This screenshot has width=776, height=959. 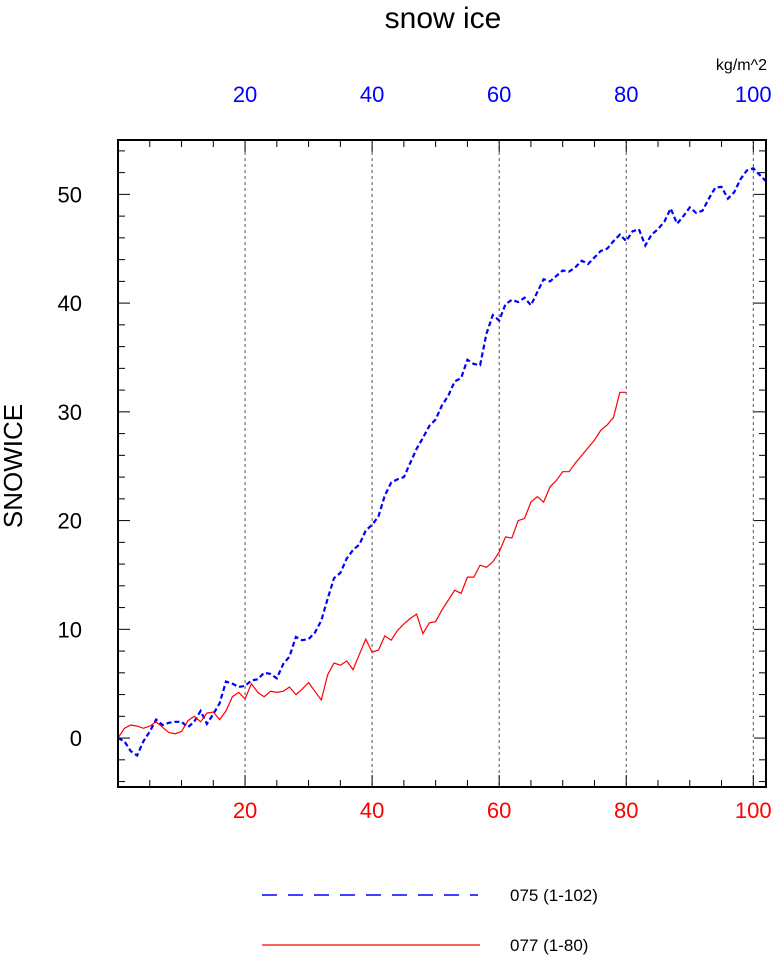 What do you see at coordinates (70, 521) in the screenshot?
I see `y-tick-label: 20` at bounding box center [70, 521].